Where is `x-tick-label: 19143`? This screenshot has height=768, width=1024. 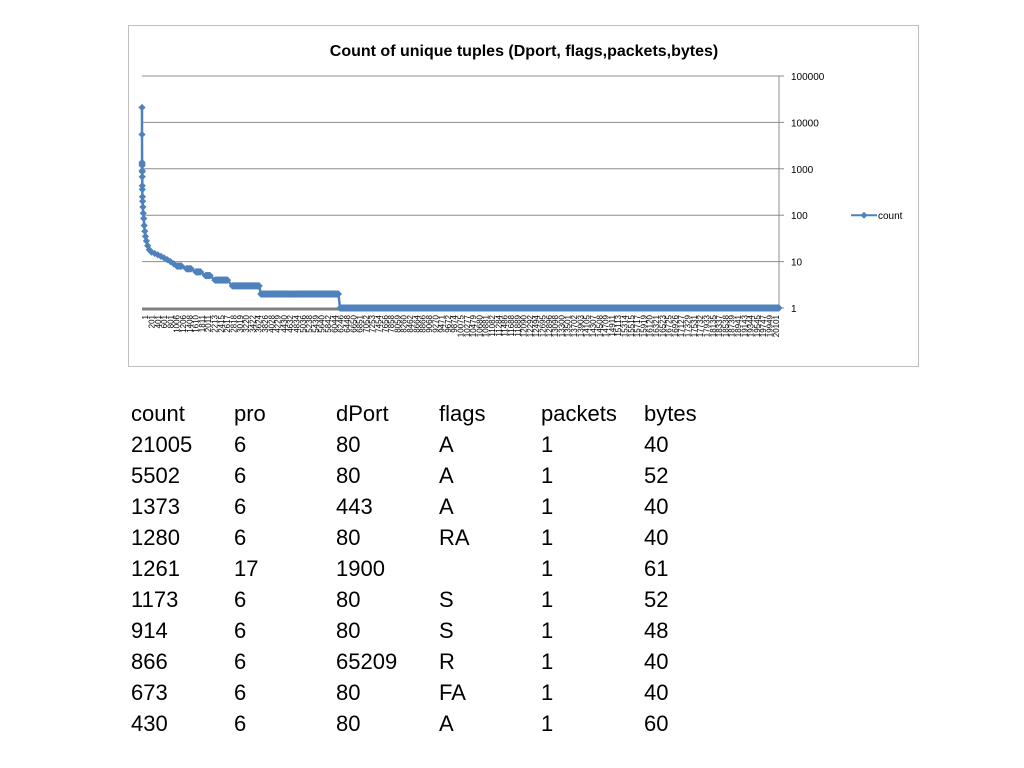 x-tick-label: 19143 is located at coordinates (744, 325).